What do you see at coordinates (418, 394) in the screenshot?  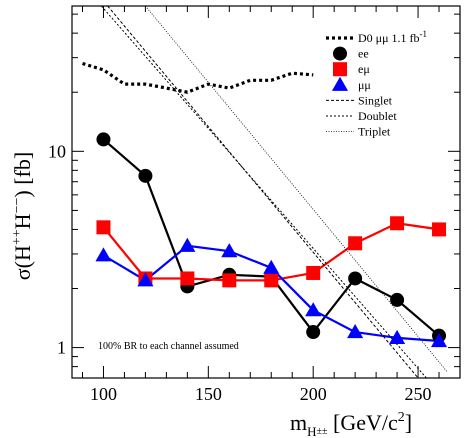 I see `x-tick-label: 250` at bounding box center [418, 394].